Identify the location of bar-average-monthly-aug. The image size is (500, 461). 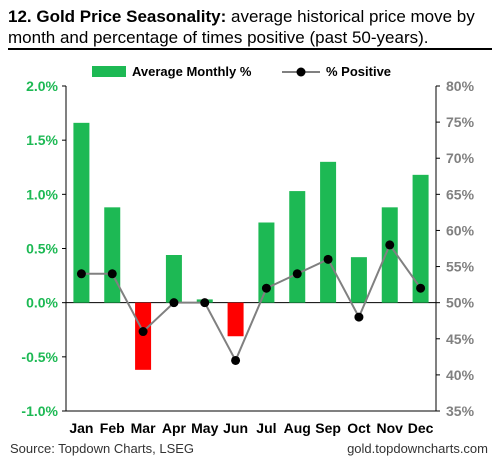
(297, 247).